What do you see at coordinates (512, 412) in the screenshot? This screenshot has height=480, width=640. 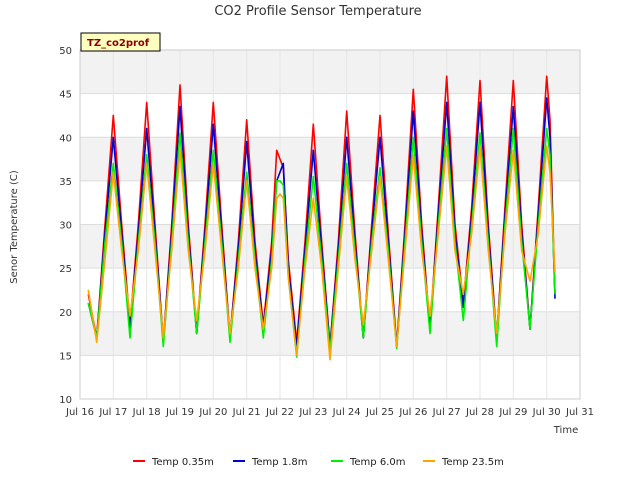 I see `x-tick-label: Jul 29` at bounding box center [512, 412].